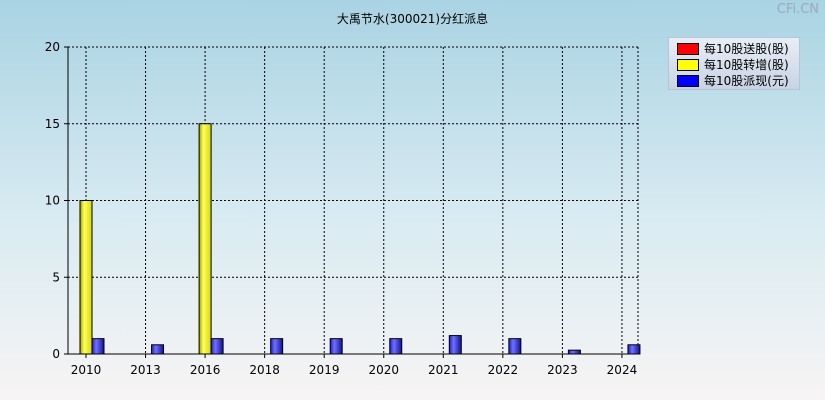  Describe the element at coordinates (158, 349) in the screenshot. I see `bar-每10股派现(元)-2013` at that location.